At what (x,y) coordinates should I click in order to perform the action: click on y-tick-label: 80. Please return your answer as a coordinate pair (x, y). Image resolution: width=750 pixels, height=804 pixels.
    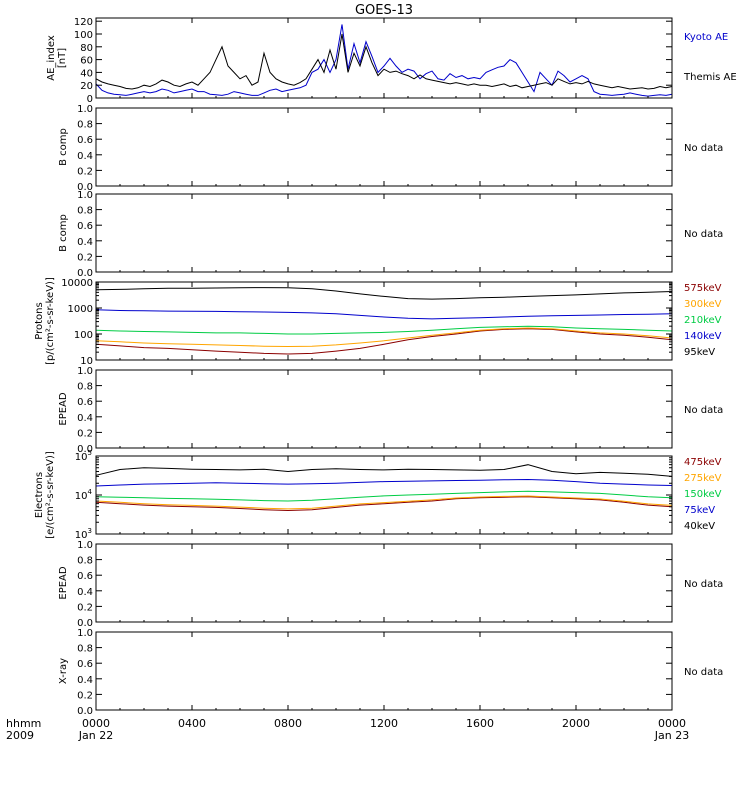
    Looking at the image, I should click on (86, 48).